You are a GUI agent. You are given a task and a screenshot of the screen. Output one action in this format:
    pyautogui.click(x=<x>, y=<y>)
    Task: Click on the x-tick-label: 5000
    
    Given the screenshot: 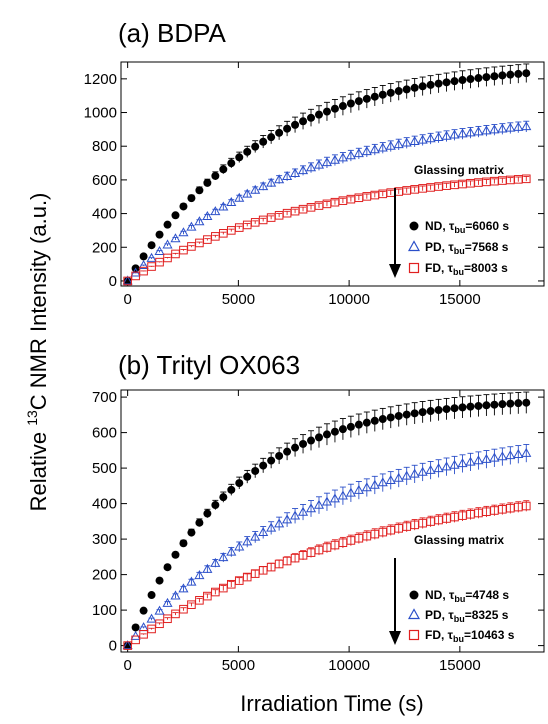 What is the action you would take?
    pyautogui.click(x=238, y=299)
    